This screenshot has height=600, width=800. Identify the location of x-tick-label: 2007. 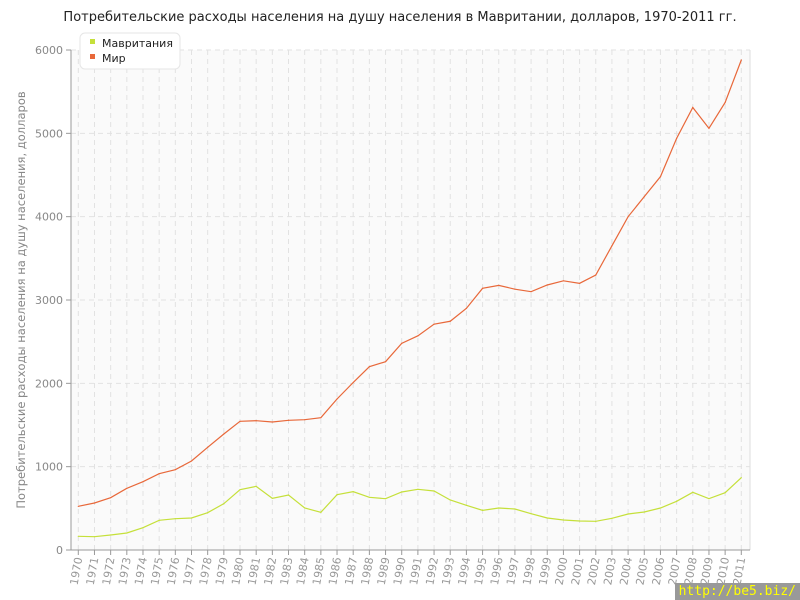
(675, 571).